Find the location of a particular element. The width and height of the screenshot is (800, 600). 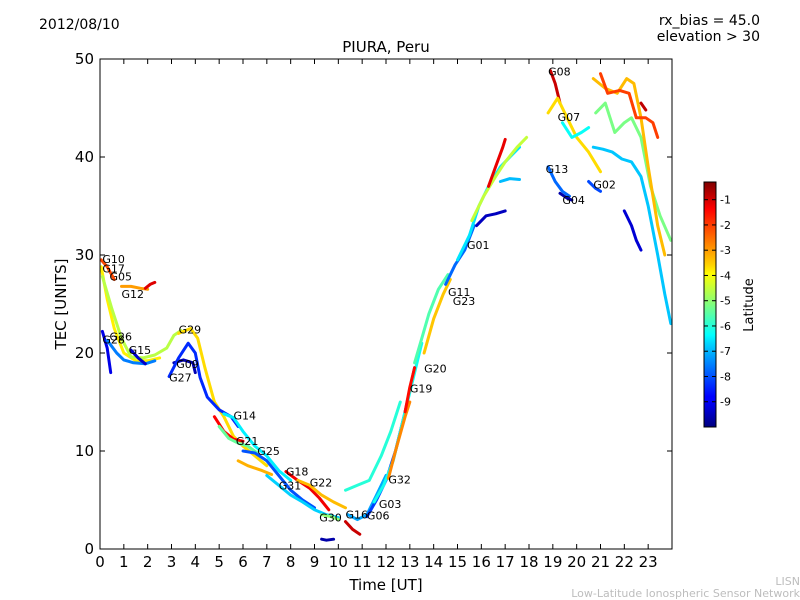

series-g22 is located at coordinates (321, 494).